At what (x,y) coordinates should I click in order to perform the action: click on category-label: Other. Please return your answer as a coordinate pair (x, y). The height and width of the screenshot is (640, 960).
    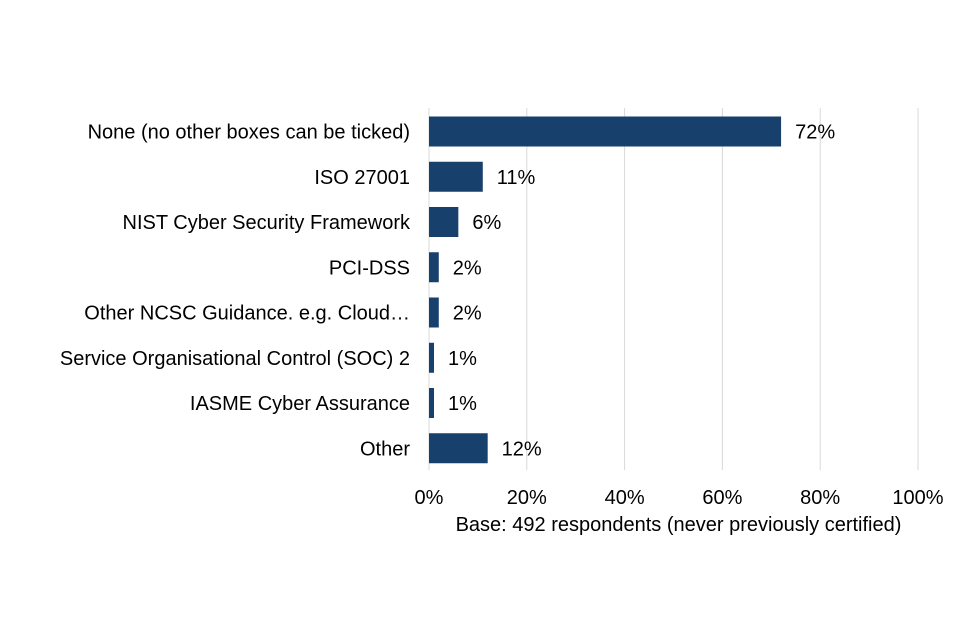
    Looking at the image, I should click on (385, 449).